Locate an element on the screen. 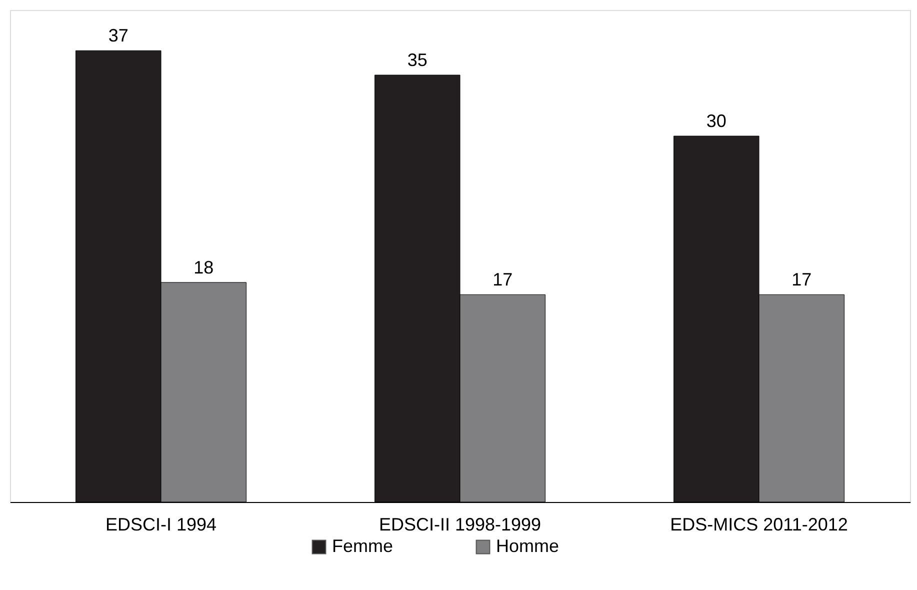  x-tick-label: EDSCI-II 1998-1999 is located at coordinates (460, 524).